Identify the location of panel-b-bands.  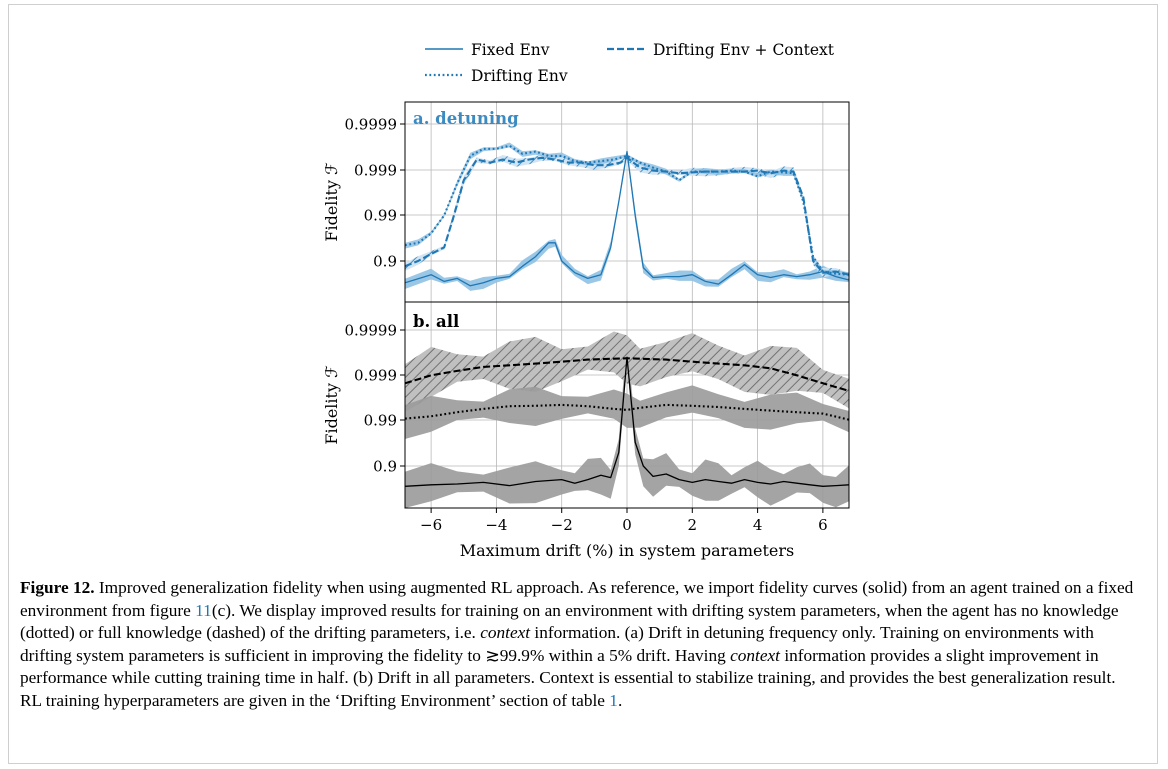
(627, 419).